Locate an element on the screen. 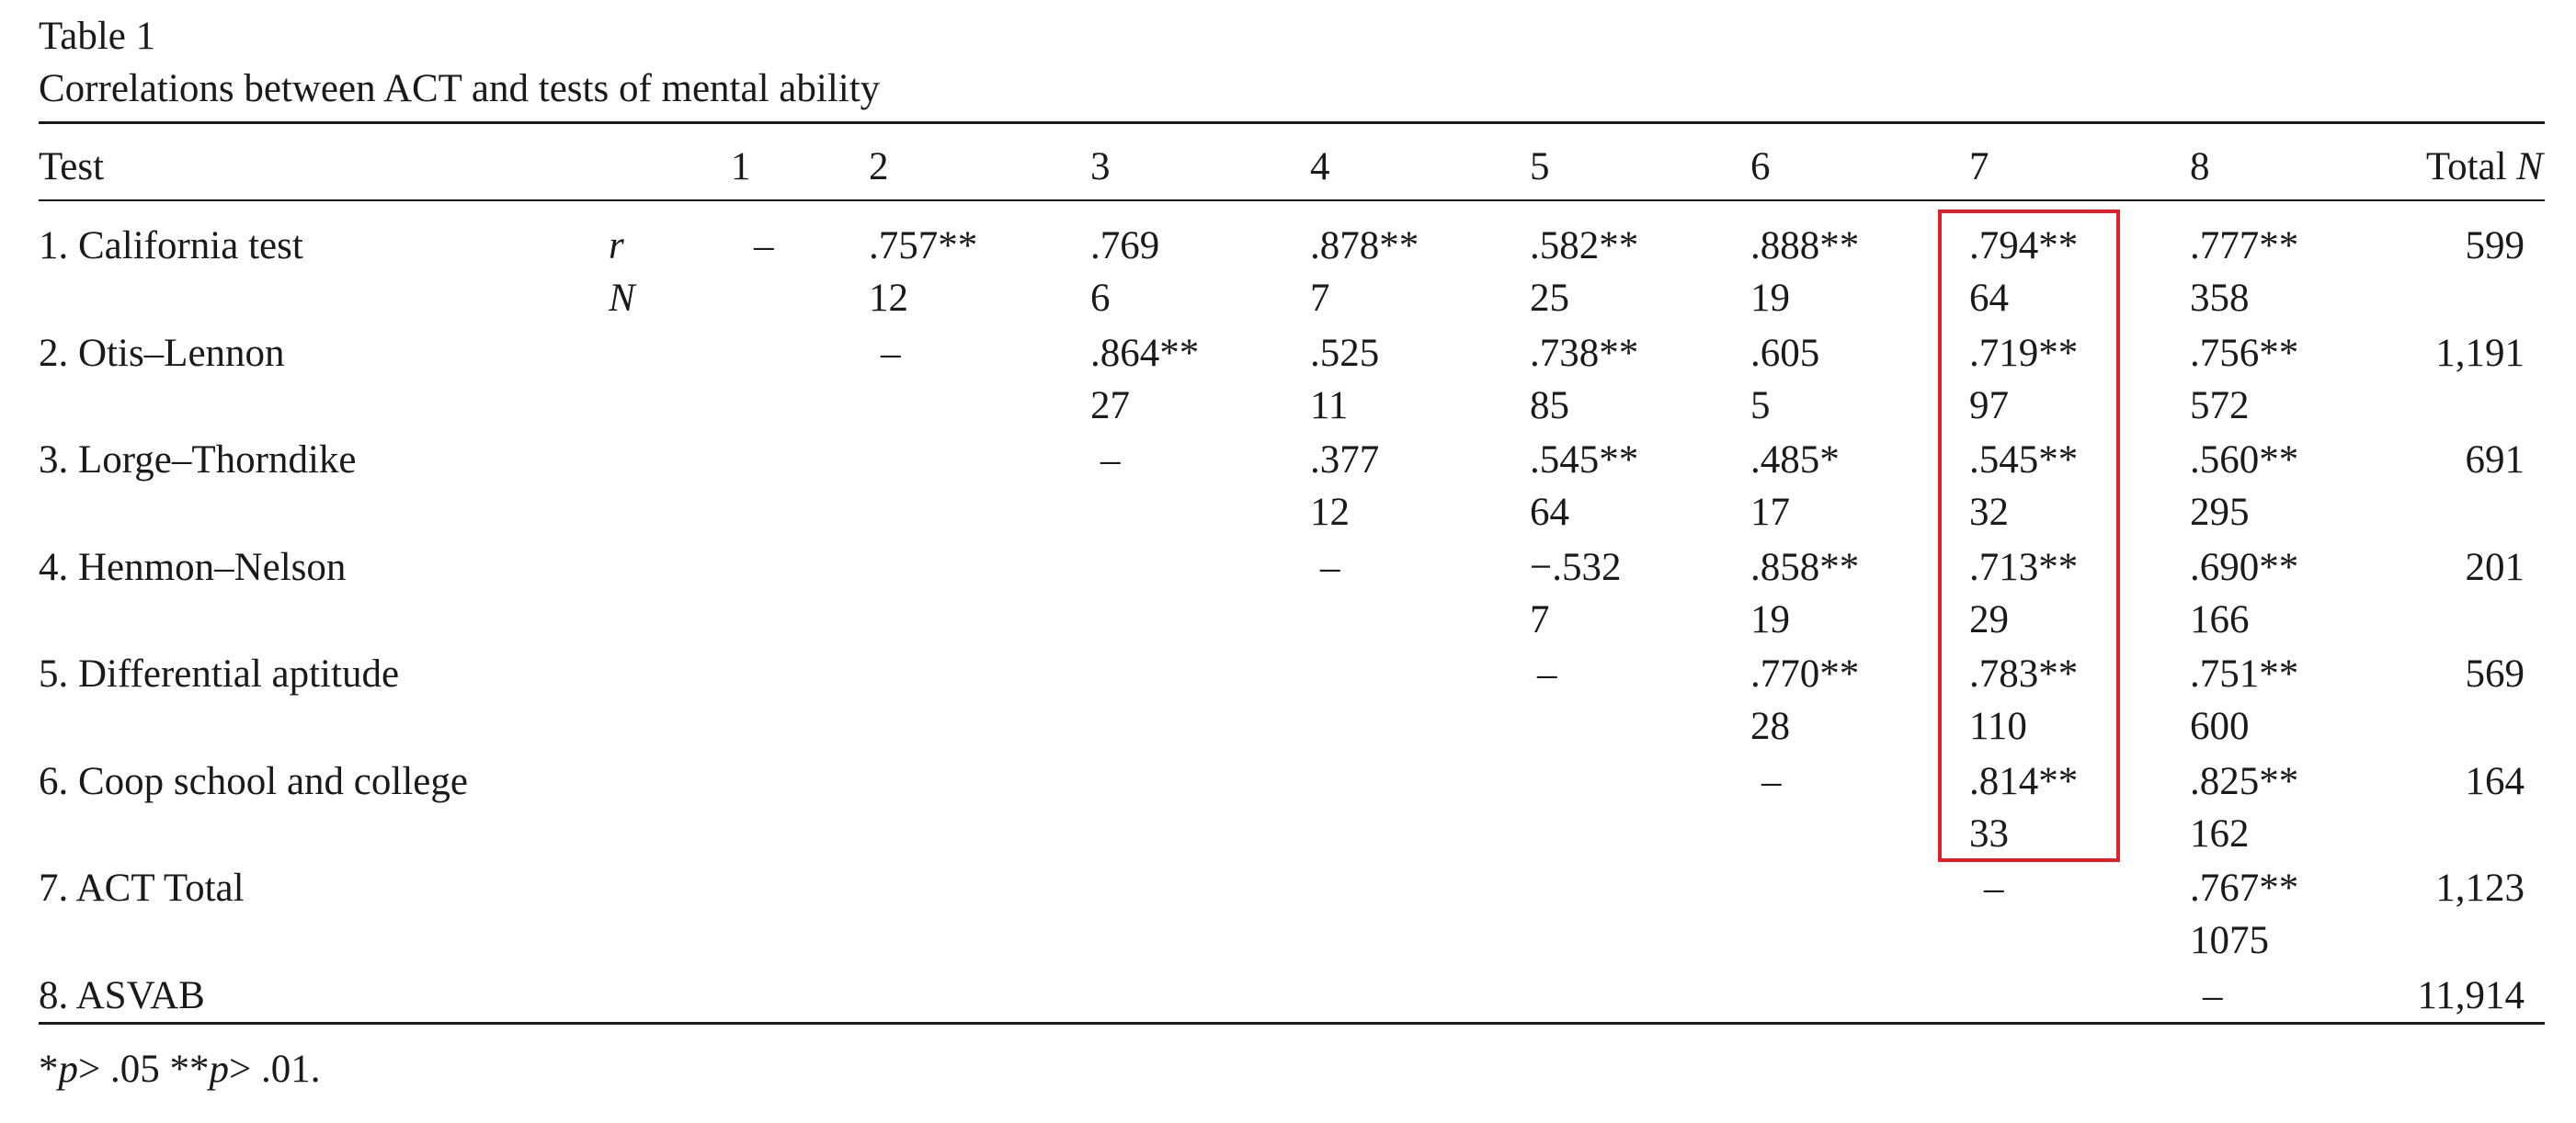  cell-r: .769 is located at coordinates (1125, 245).